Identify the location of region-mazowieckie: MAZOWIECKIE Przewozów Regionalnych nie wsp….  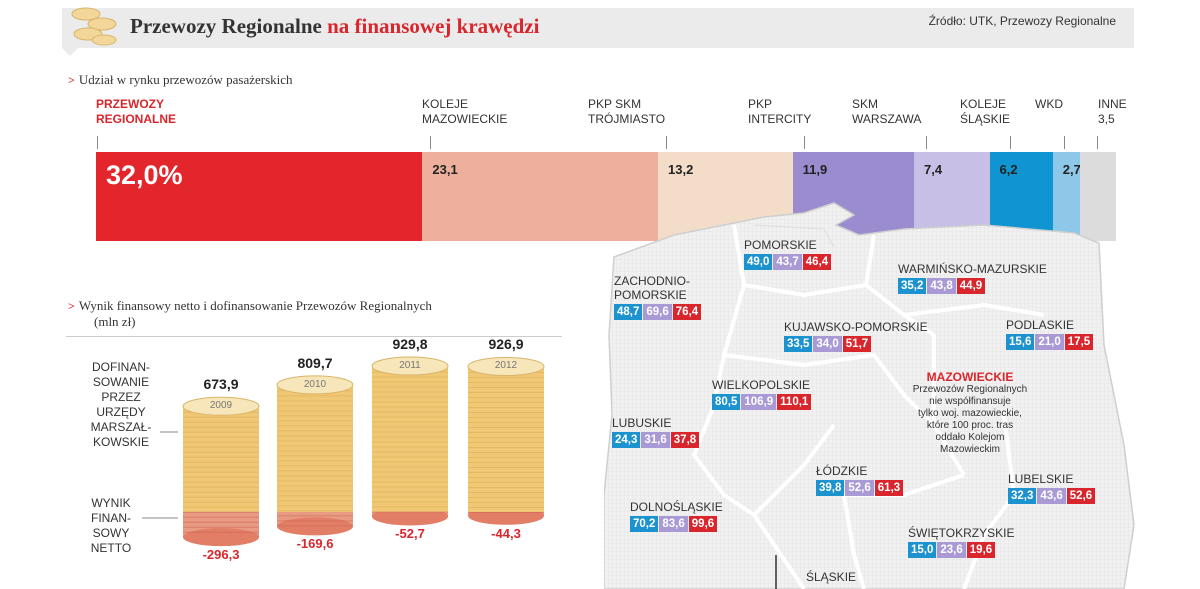
(970, 413).